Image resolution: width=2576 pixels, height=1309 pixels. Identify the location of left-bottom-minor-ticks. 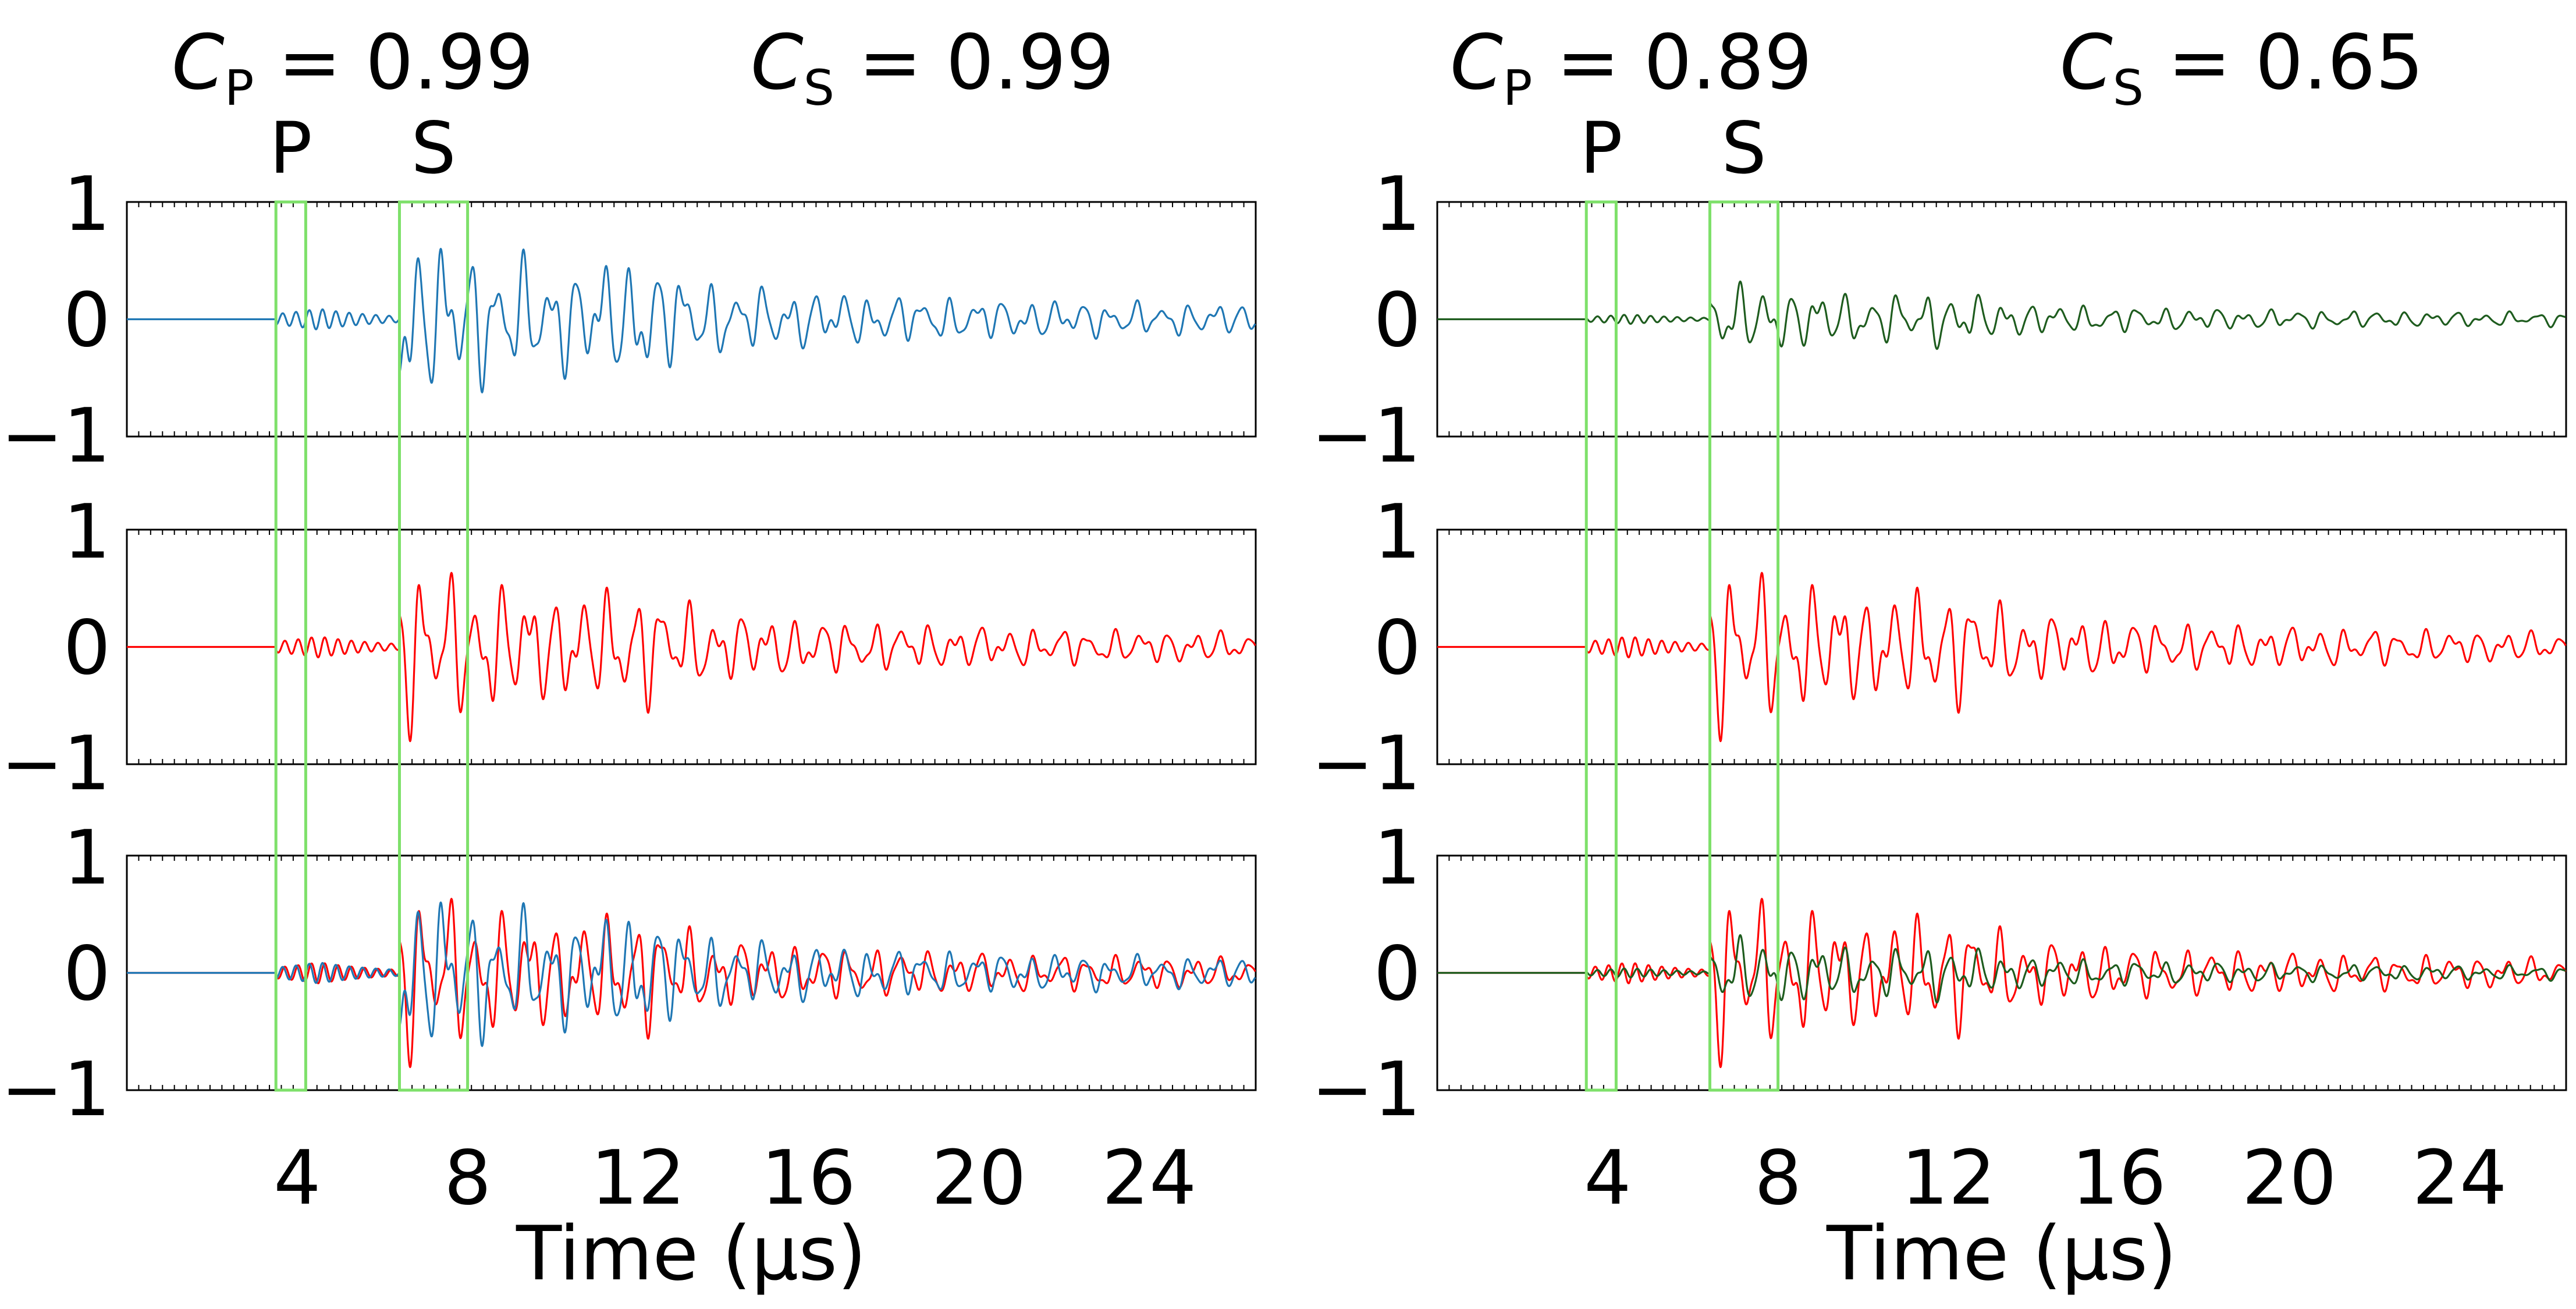
(691, 973).